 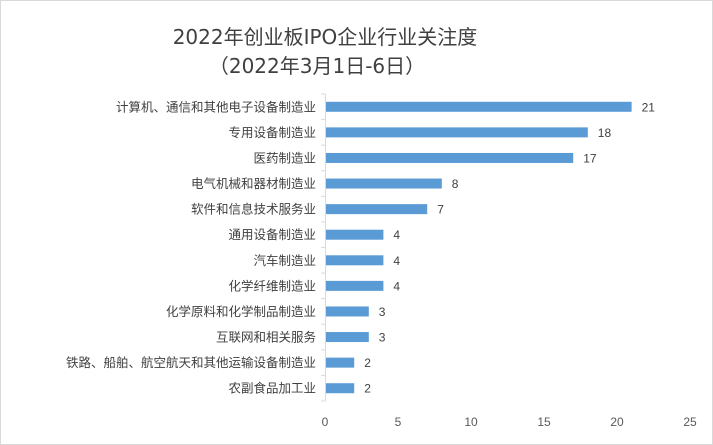 What do you see at coordinates (649, 107) in the screenshot?
I see `data-label: 21` at bounding box center [649, 107].